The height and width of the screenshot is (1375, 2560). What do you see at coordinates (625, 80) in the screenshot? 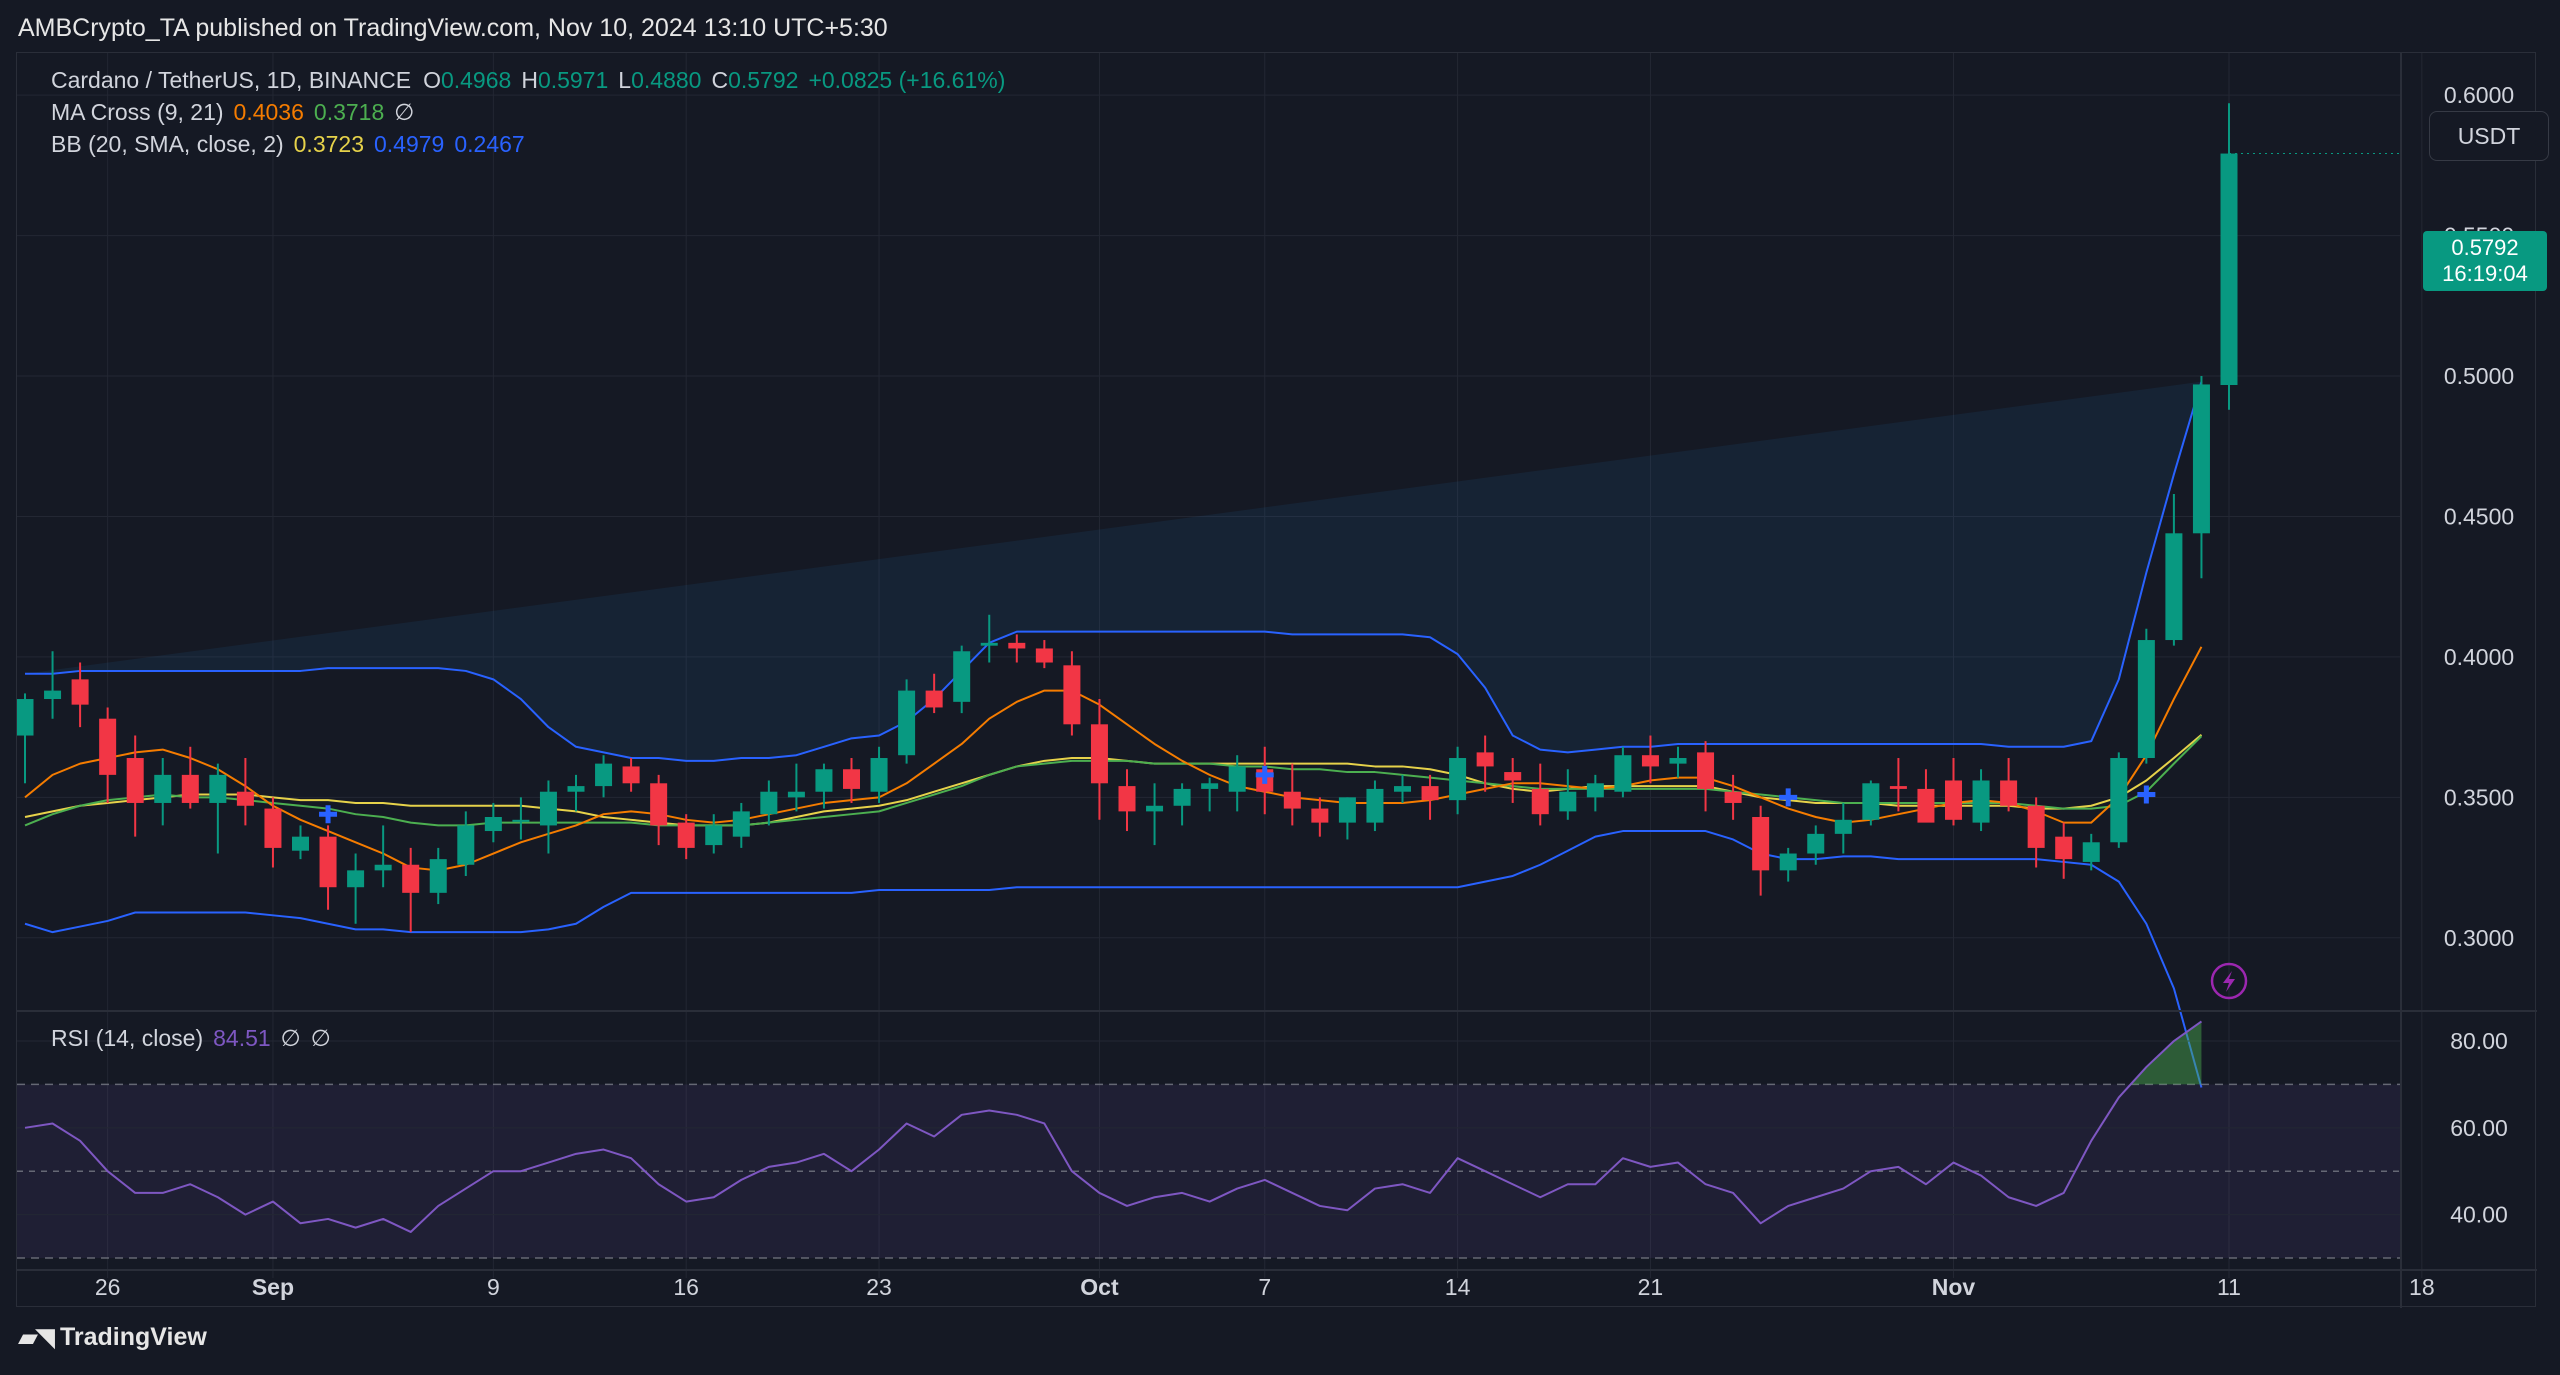
I see `low-label: L` at bounding box center [625, 80].